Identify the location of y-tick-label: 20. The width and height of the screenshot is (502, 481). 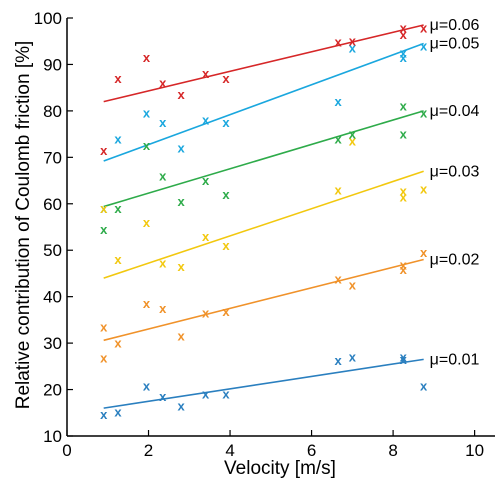
(52, 390).